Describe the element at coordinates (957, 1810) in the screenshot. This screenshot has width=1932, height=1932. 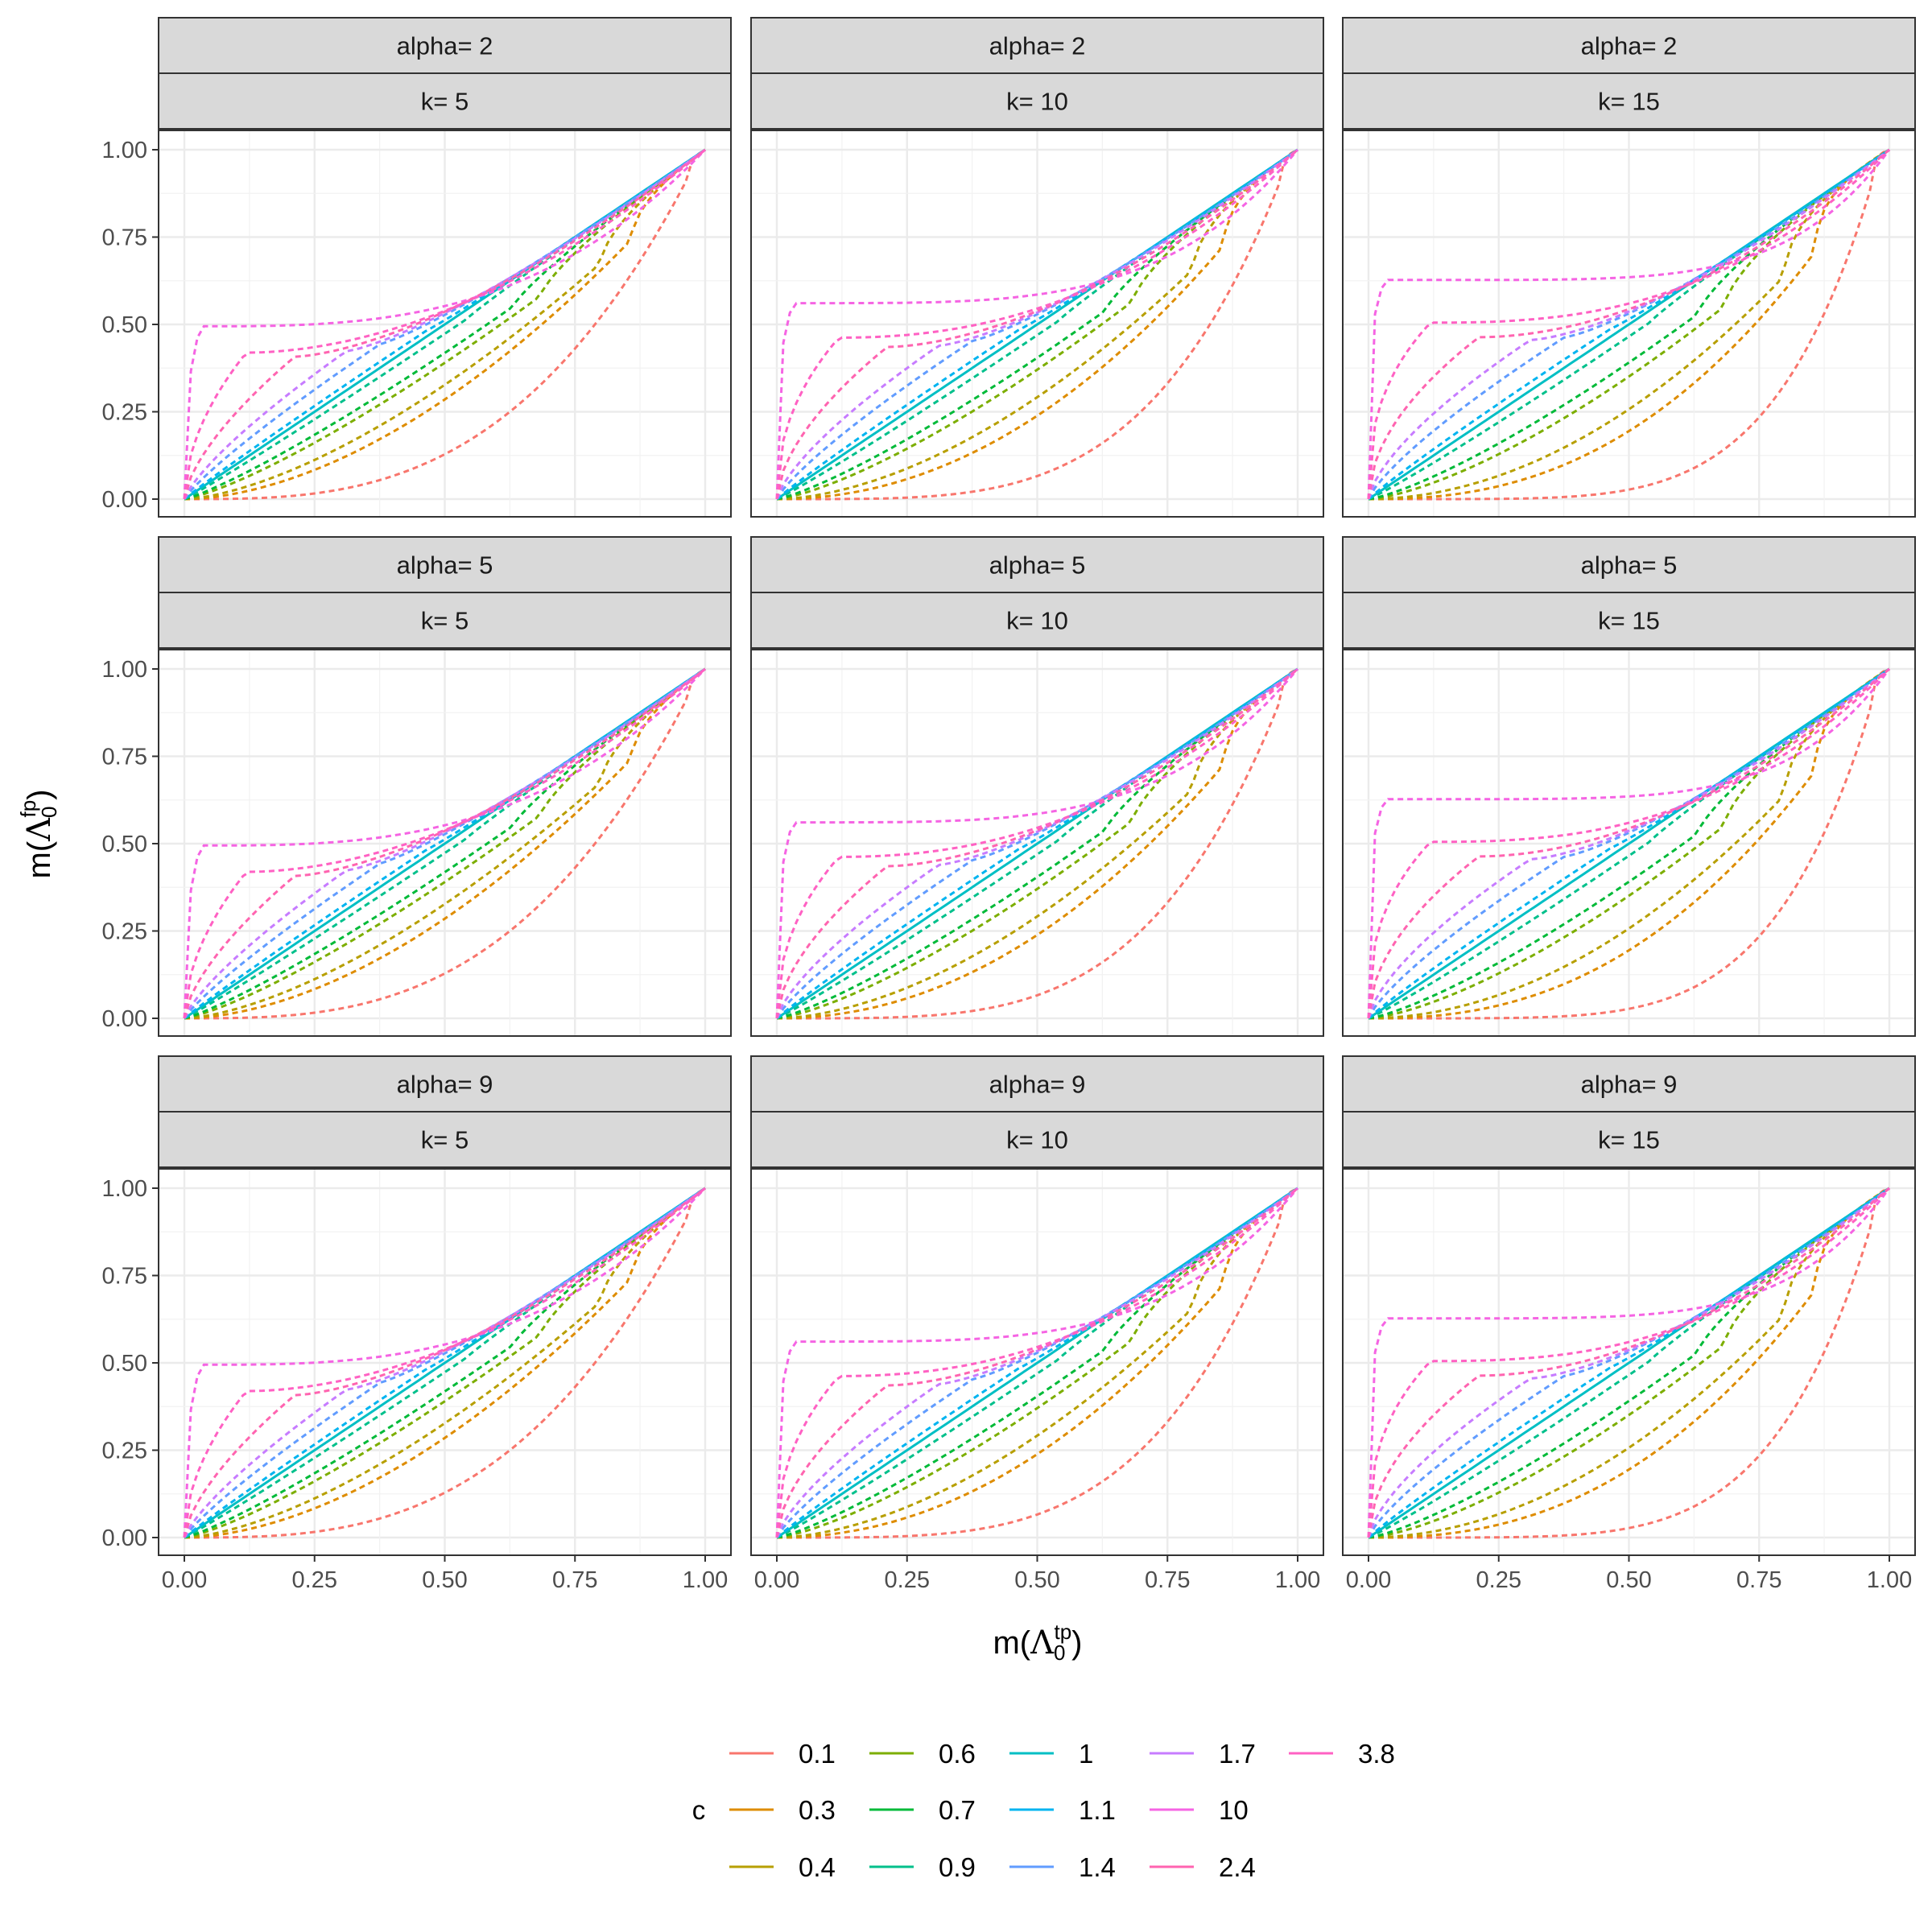
I see `legend-label: 0.7` at that location.